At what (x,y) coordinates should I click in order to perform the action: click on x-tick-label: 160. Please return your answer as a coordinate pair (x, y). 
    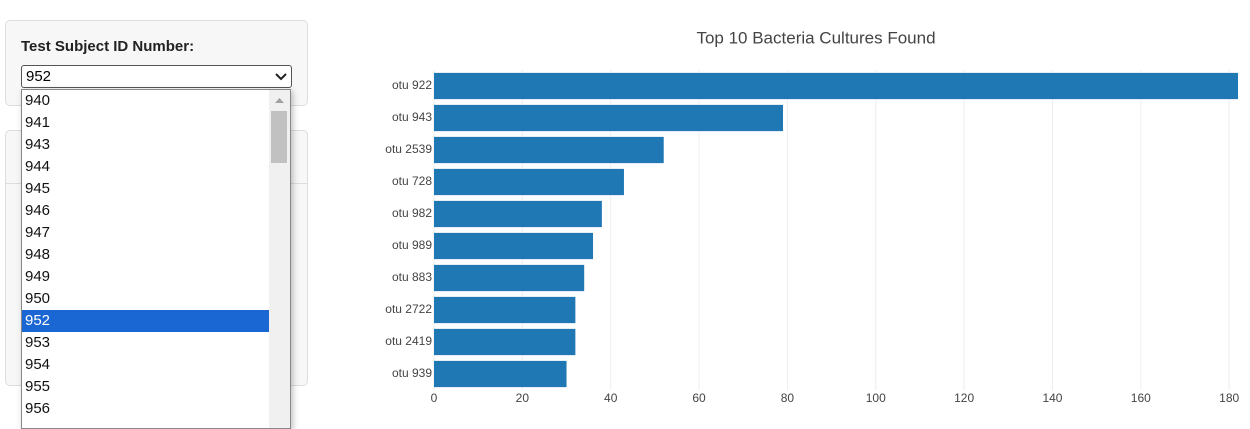
    Looking at the image, I should click on (1141, 398).